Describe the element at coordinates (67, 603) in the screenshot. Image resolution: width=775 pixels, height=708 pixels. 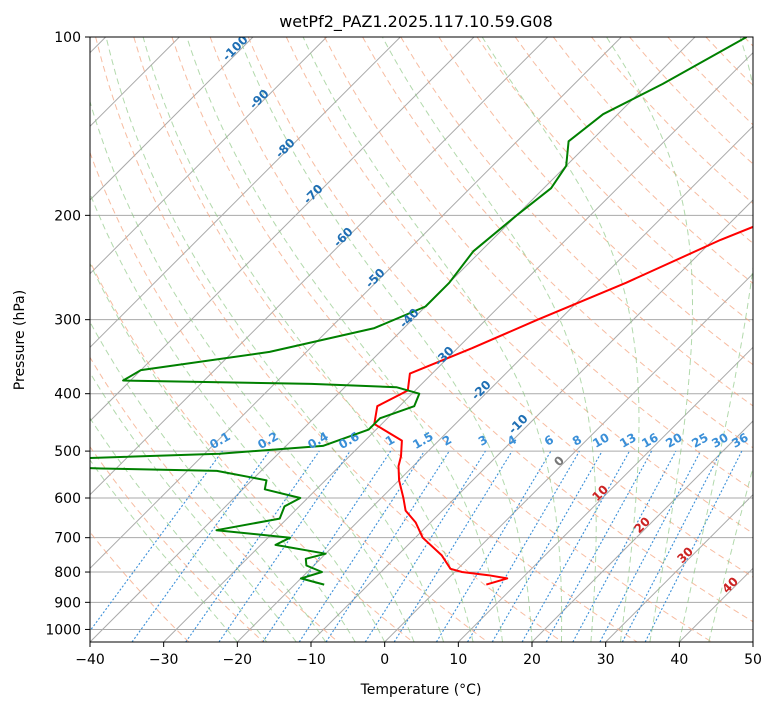
I see `y-tick-label: 900` at that location.